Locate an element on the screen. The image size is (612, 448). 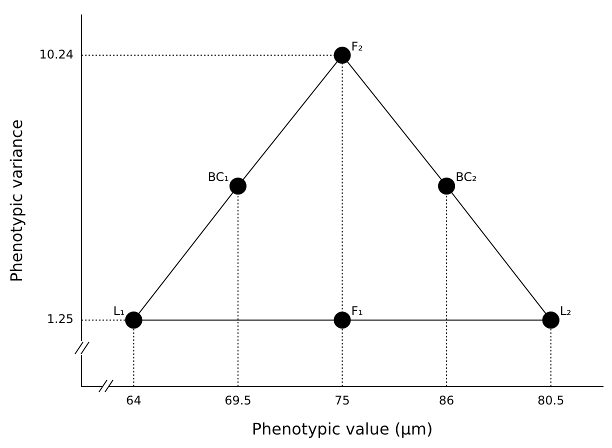
x-tick-label: 64 is located at coordinates (134, 401).